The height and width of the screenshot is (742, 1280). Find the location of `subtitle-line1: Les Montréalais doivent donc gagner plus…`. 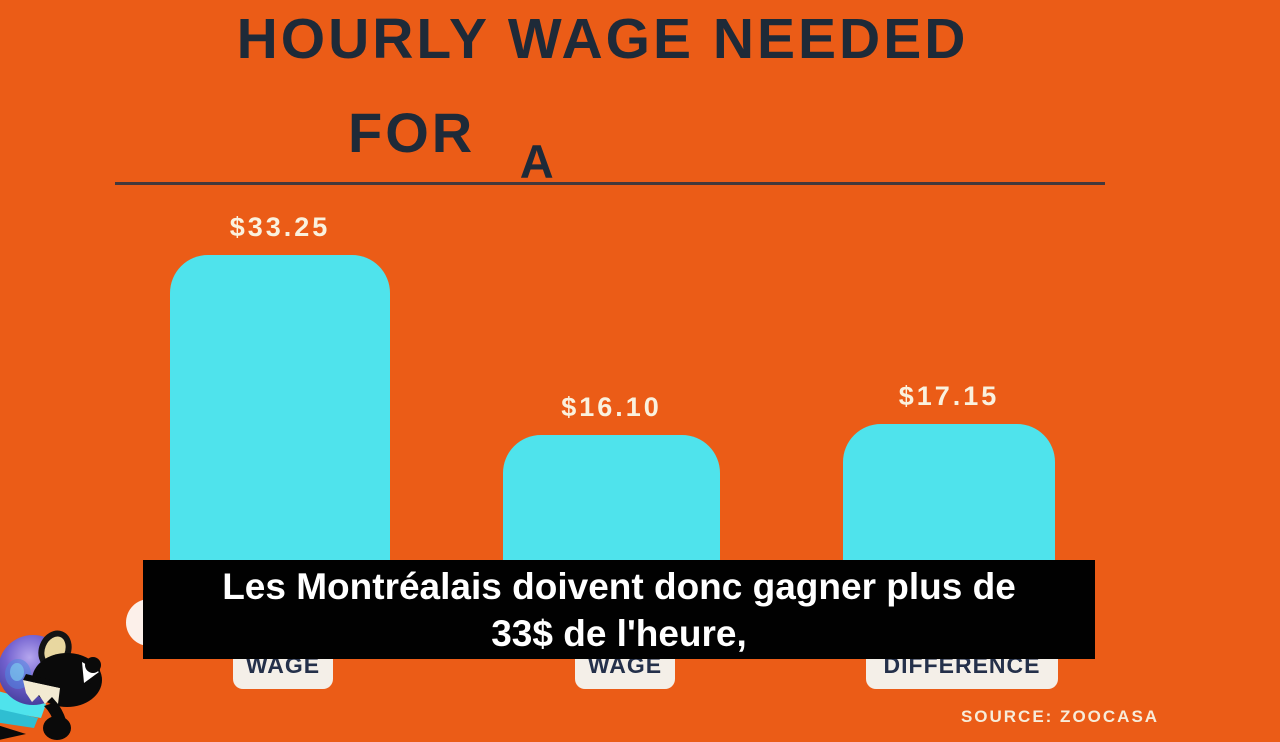

subtitle-line1: Les Montréalais doivent donc gagner plus… is located at coordinates (619, 586).